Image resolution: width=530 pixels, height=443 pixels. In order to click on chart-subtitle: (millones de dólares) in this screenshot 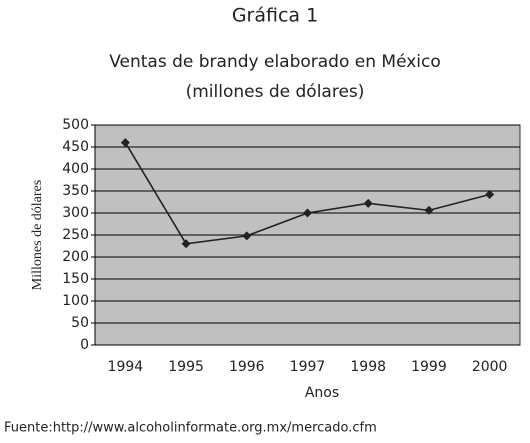, I will do `click(275, 92)`.